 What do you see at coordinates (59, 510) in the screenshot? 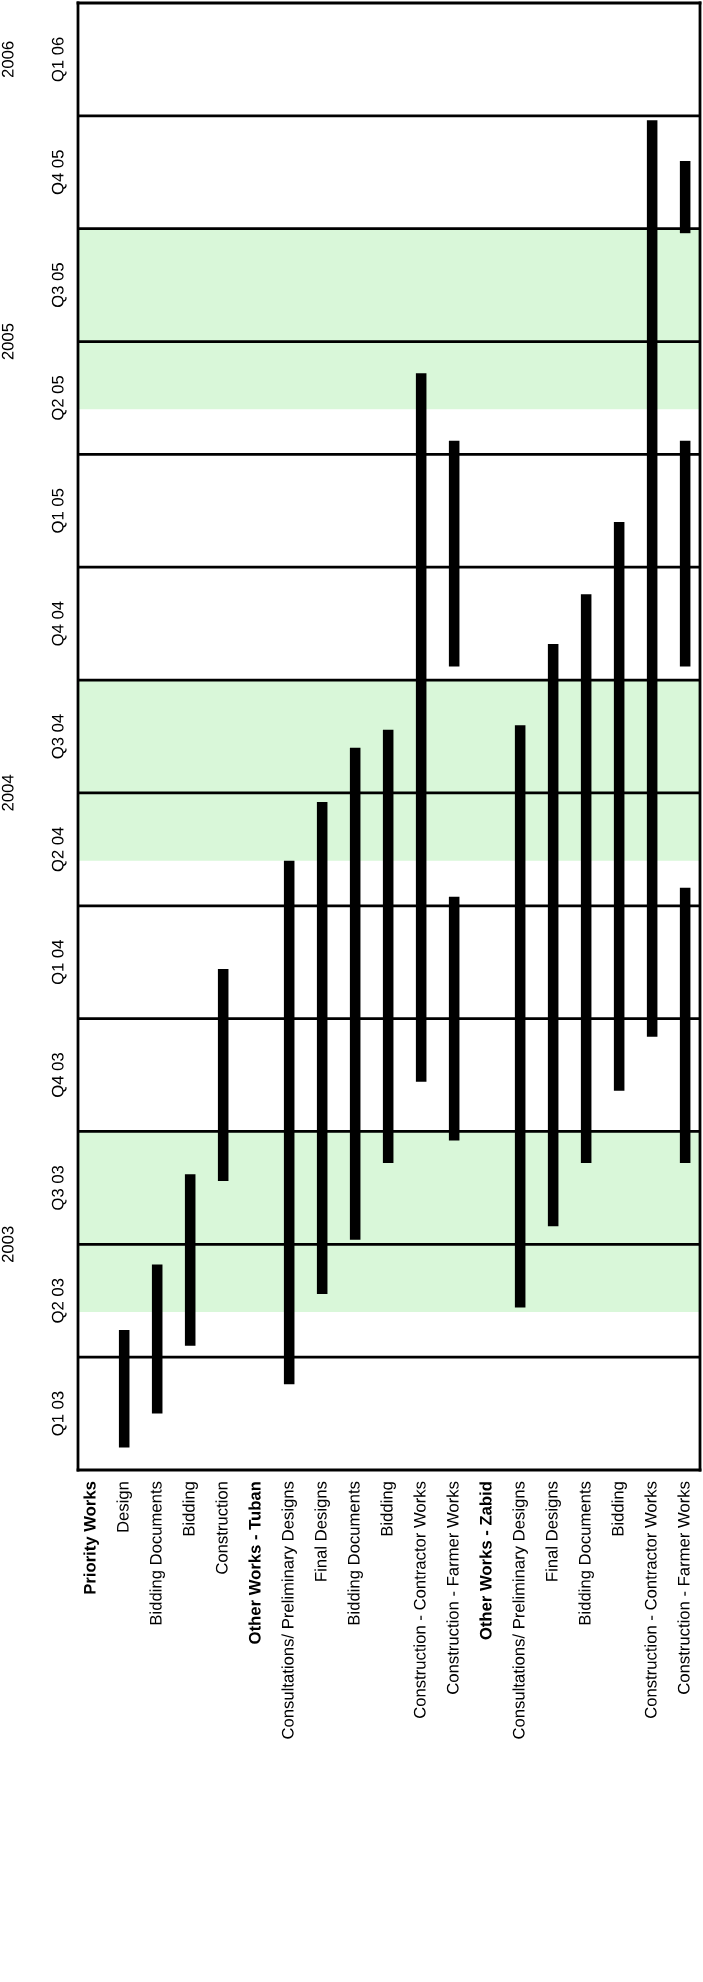
I see `text: Q1 05` at bounding box center [59, 510].